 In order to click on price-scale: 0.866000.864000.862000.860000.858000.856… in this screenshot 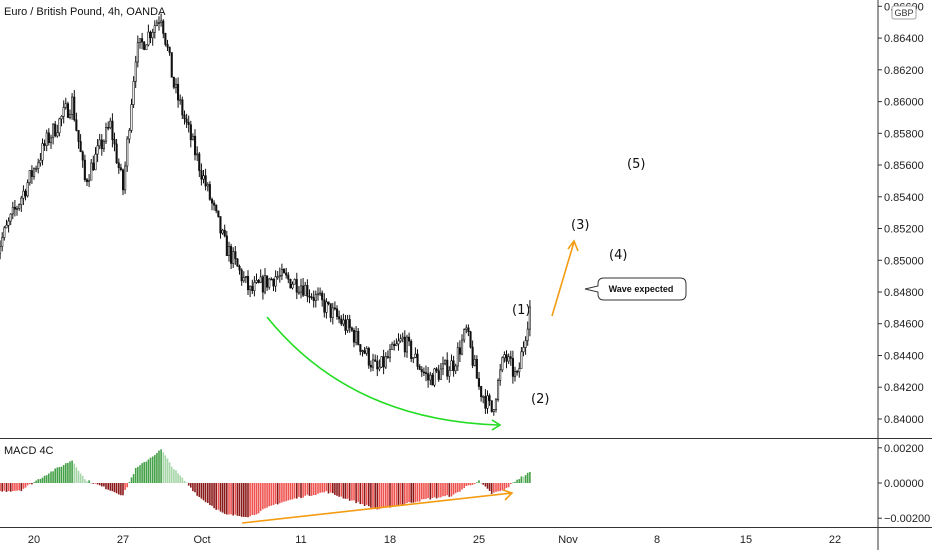, I will do `click(901, 213)`.